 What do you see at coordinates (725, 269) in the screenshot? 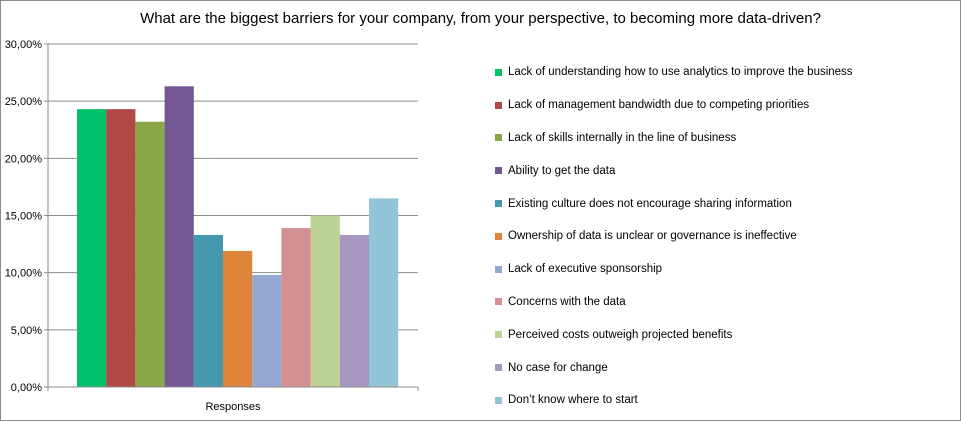
I see `legend-item: Lack of executive sponsorship` at bounding box center [725, 269].